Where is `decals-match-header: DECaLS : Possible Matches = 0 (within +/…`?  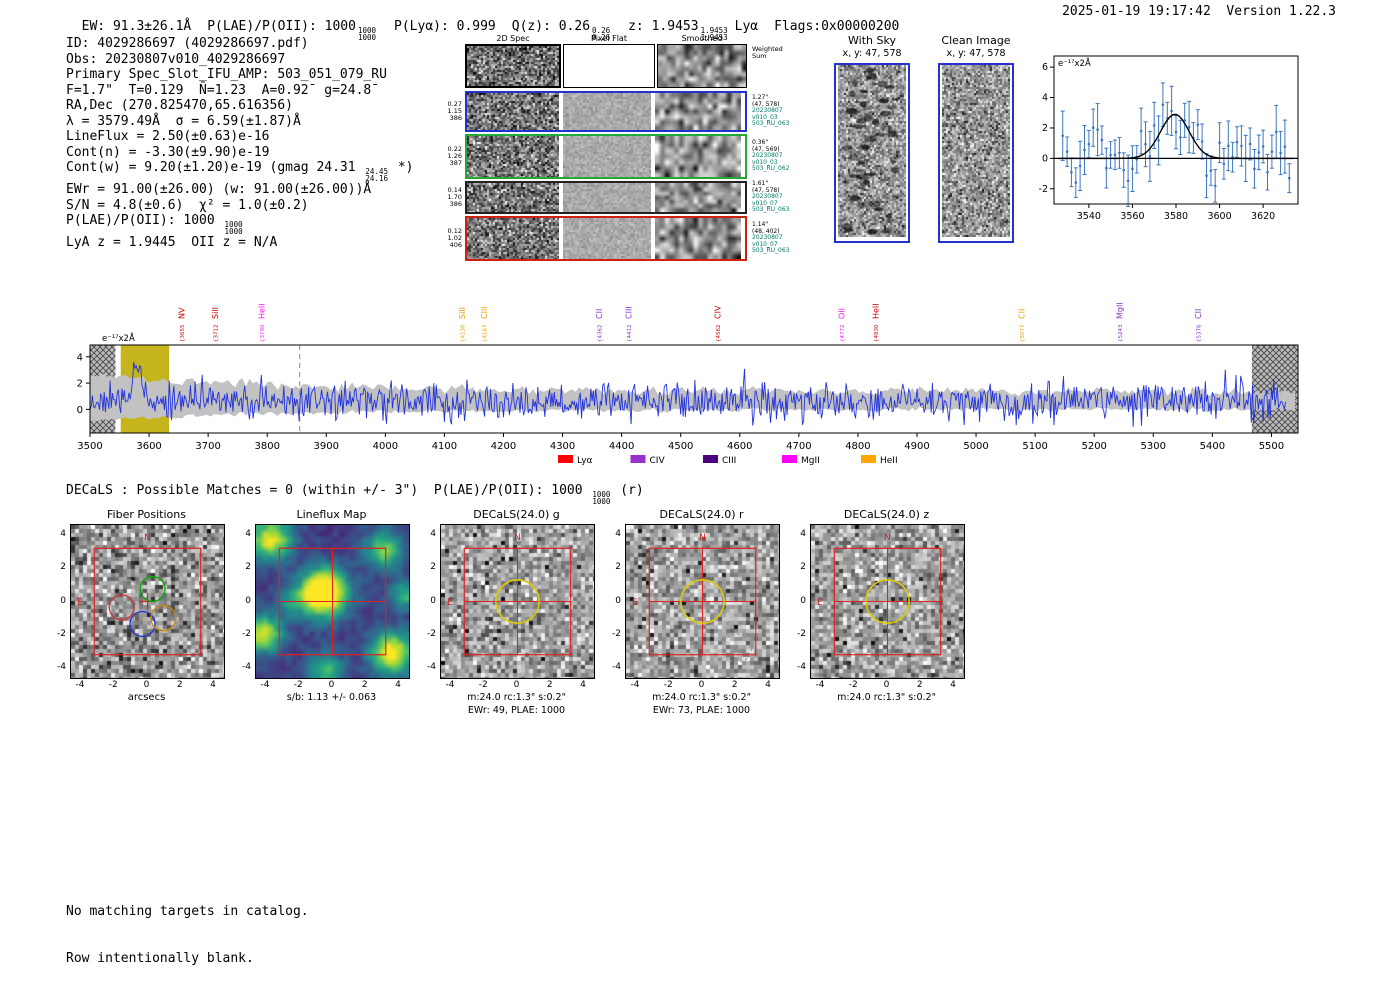
decals-match-header: DECaLS : Possible Matches = 0 (within +/… is located at coordinates (355, 494).